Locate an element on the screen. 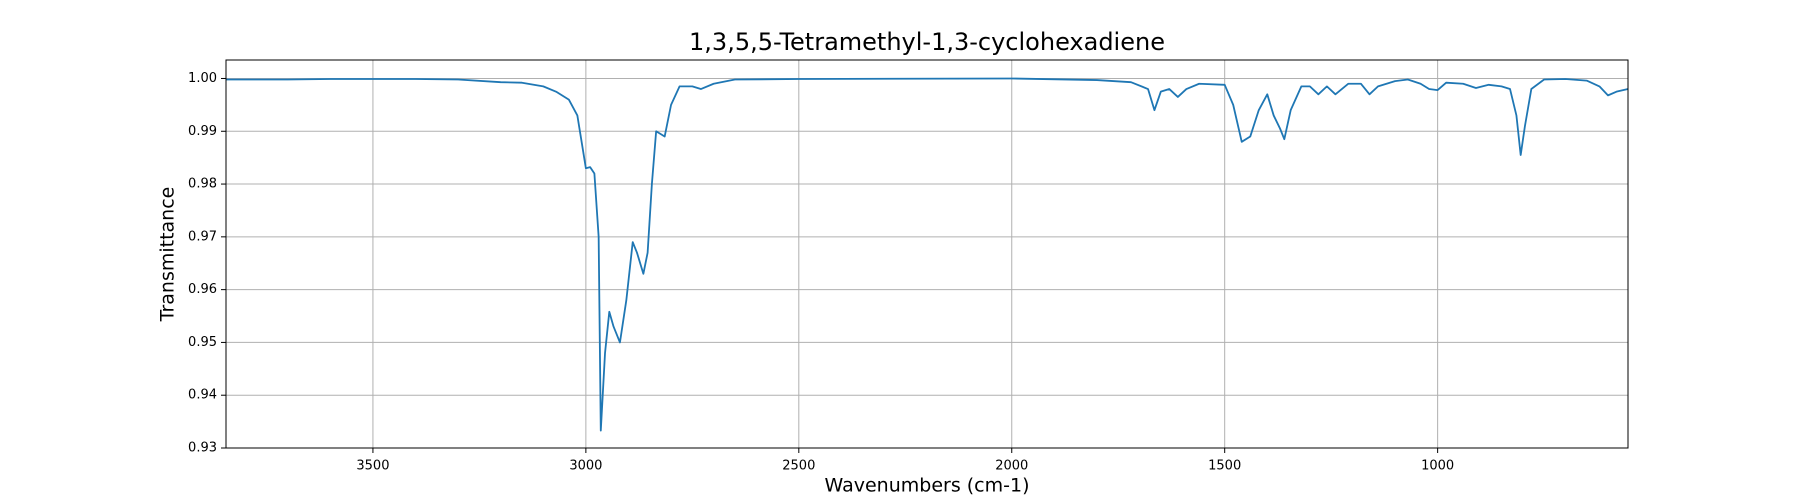 This screenshot has height=500, width=1800. x-axis-label: Wavenumbers (cm-1) is located at coordinates (927, 486).